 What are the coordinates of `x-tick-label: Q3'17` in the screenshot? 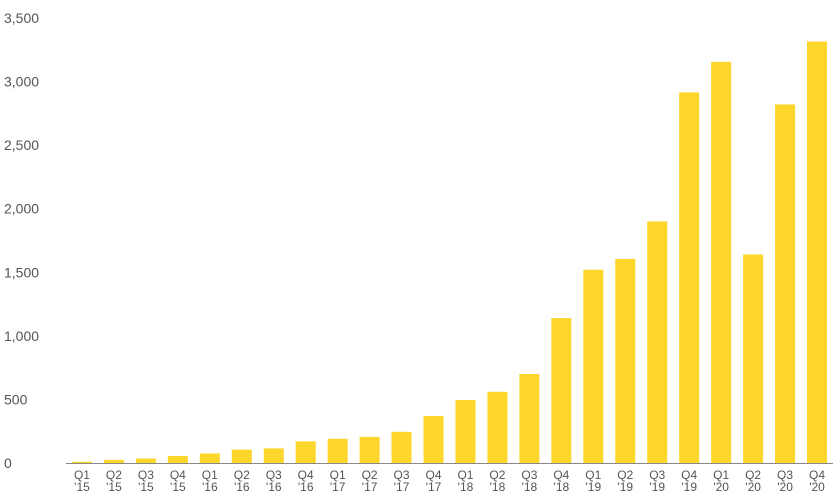 It's located at (402, 481).